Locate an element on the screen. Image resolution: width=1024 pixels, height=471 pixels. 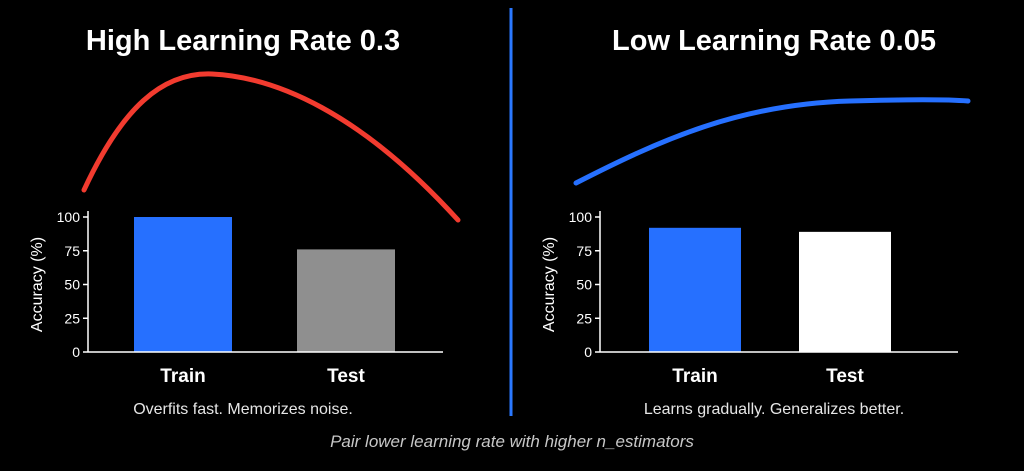
chart-title: High Learning Rate 0.3 is located at coordinates (243, 41).